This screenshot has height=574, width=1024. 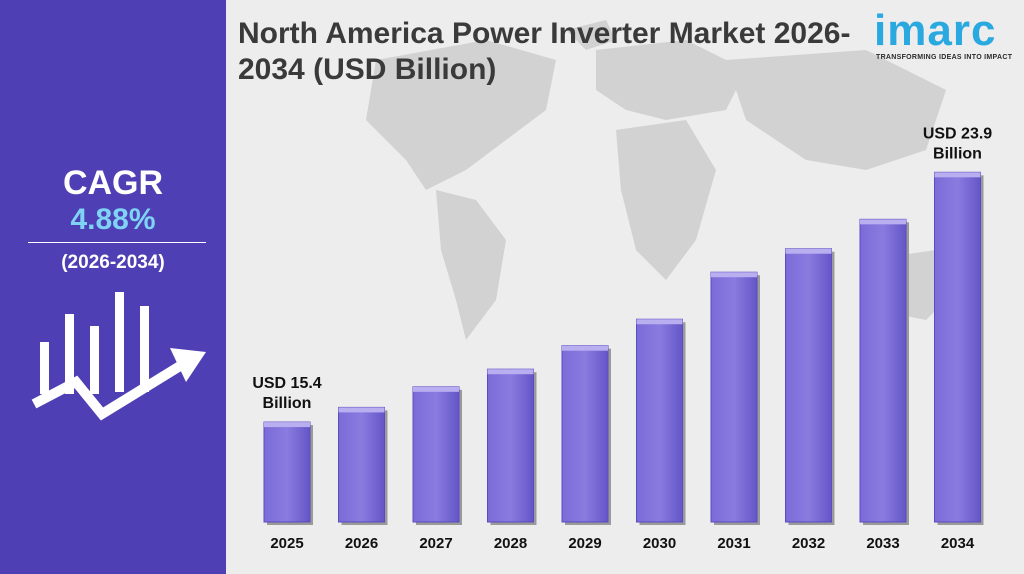 I want to click on x-tick-label: 2033, so click(x=882, y=543).